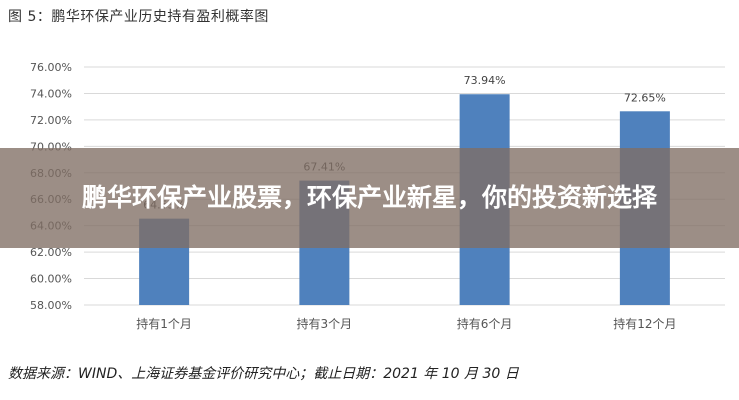  What do you see at coordinates (51, 67) in the screenshot?
I see `y-tick-label: 76.00%` at bounding box center [51, 67].